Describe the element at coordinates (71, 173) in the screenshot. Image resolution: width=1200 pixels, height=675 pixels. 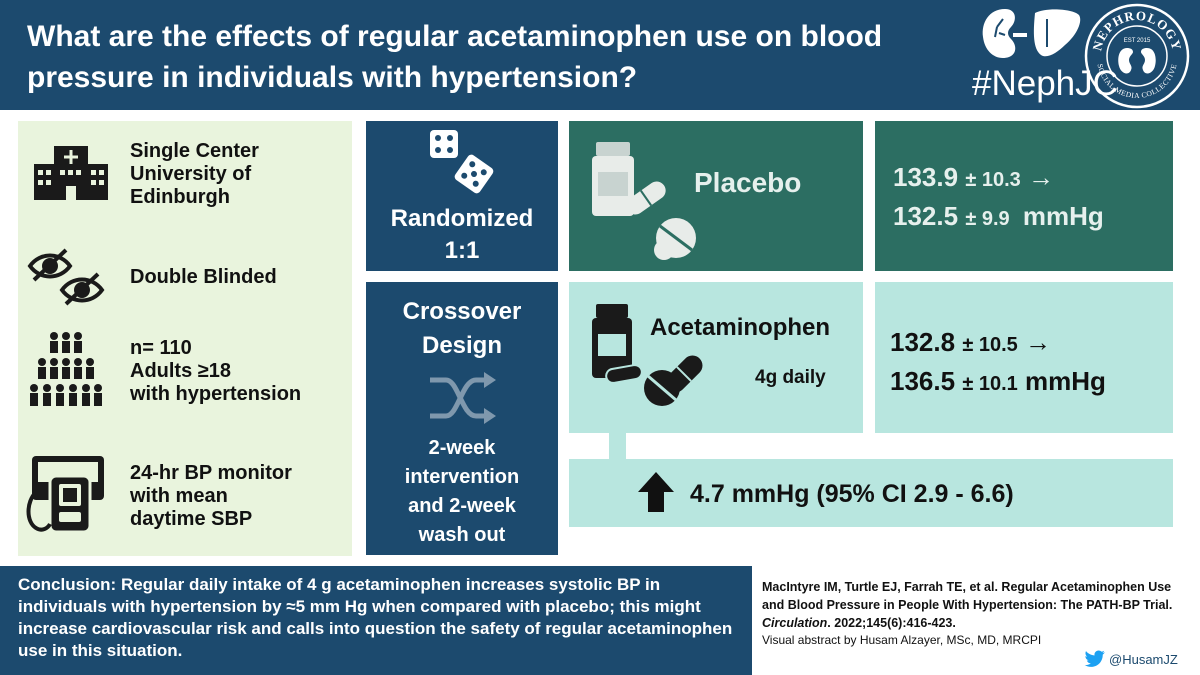
I see `hospital-icon` at that location.